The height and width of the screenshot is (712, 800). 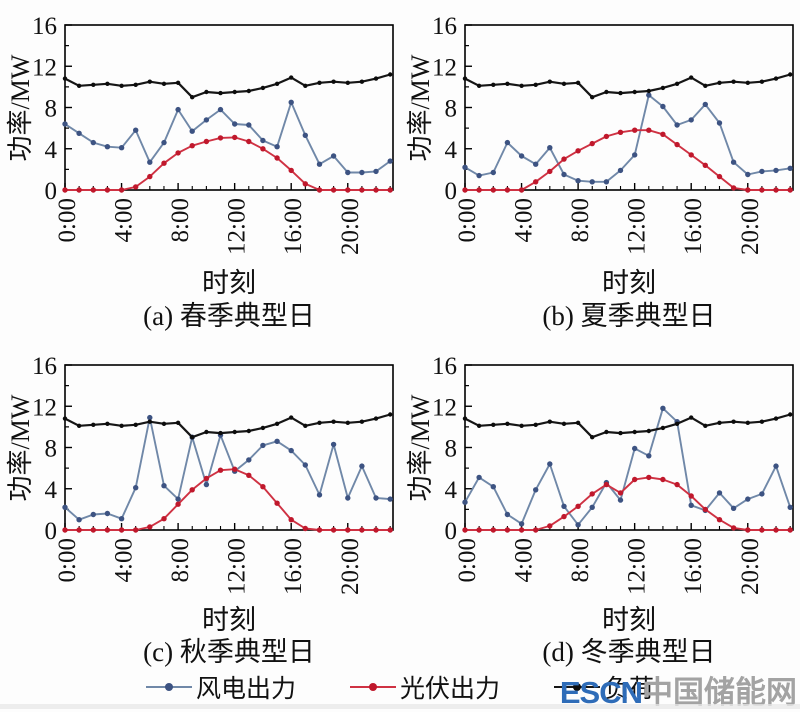 I want to click on legend-item-load: 负荷, so click(x=604, y=687).